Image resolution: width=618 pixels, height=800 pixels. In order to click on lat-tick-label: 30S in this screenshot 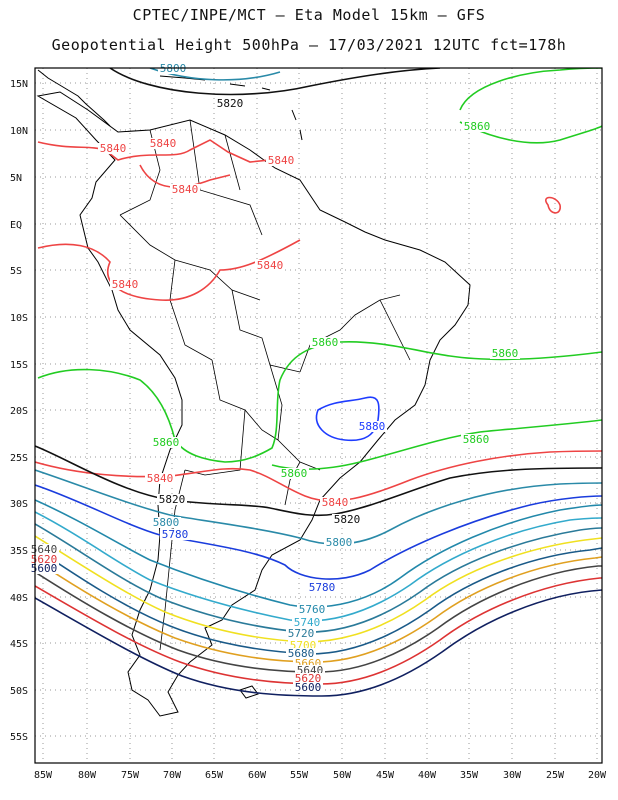, I will do `click(19, 504)`.